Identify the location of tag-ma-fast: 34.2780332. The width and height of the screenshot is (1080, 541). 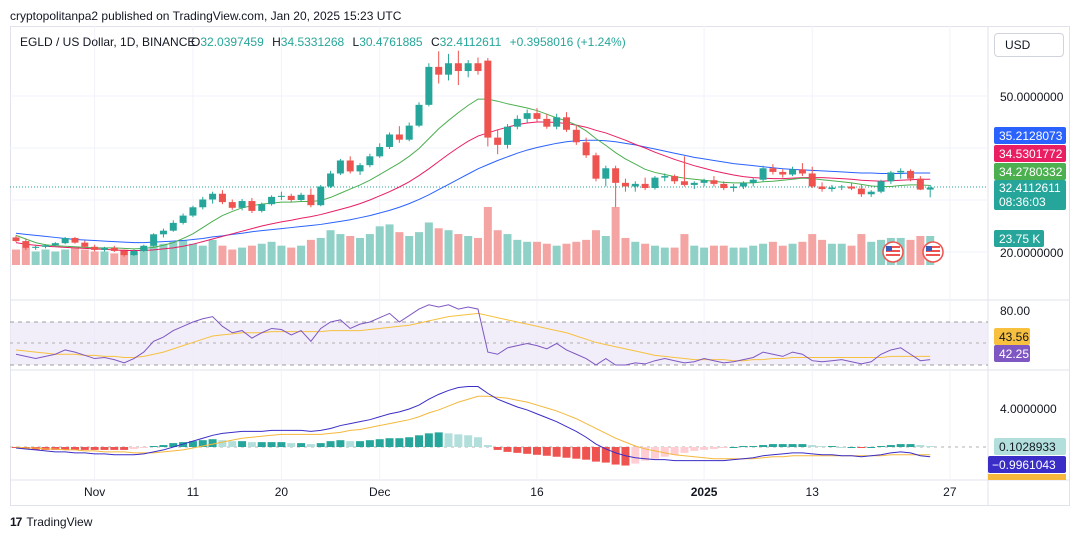
(1031, 172).